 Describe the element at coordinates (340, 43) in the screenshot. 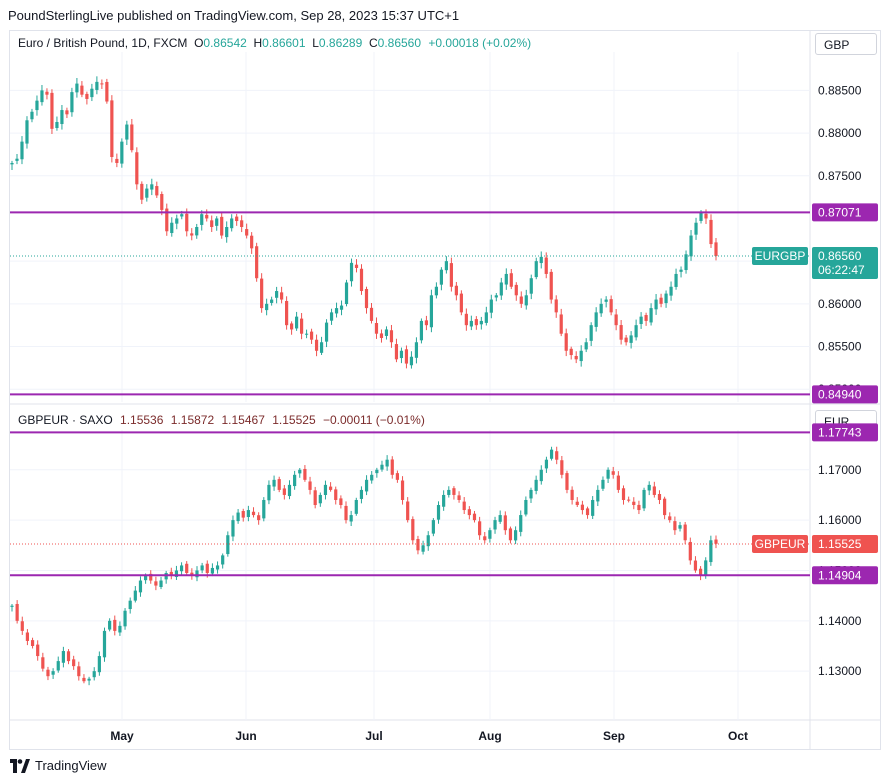

I see `eurgbp-low: 0.86289` at that location.